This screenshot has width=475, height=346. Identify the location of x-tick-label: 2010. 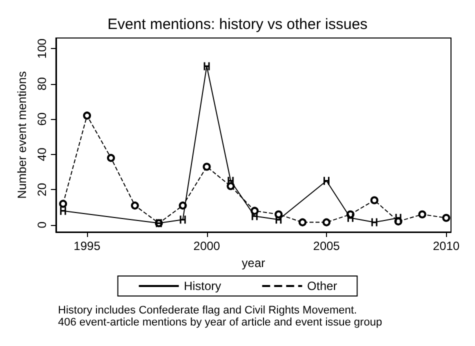
(446, 246).